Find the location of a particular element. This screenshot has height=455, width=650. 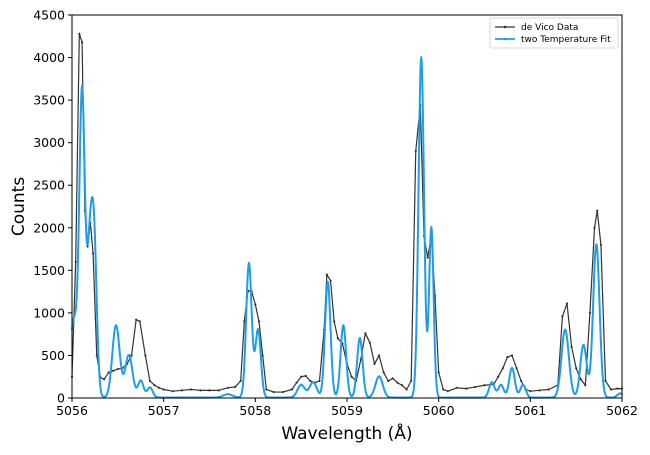

legend-marker-two-temperature-fit is located at coordinates (505, 39).